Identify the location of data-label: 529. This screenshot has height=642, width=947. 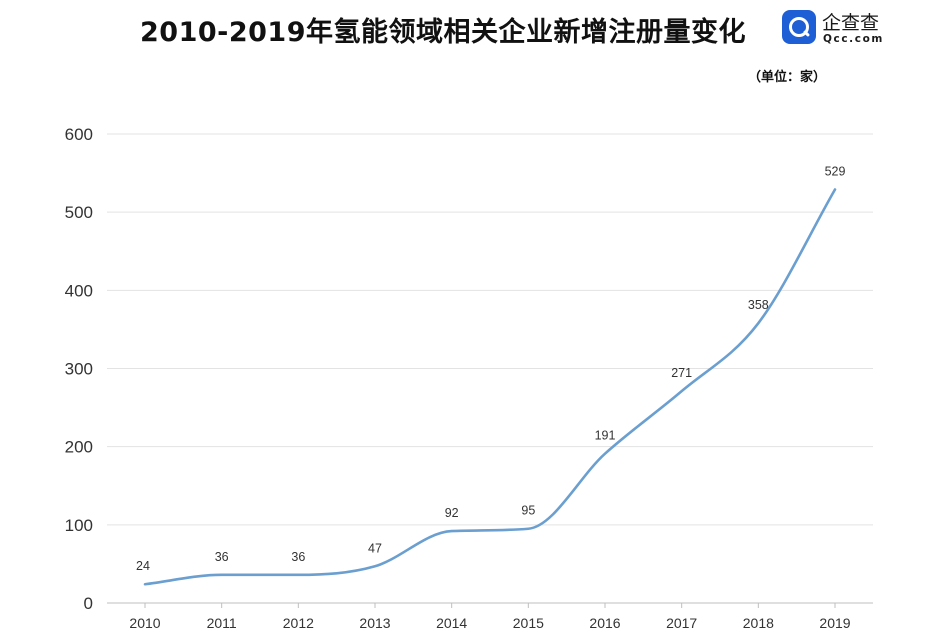
(835, 171).